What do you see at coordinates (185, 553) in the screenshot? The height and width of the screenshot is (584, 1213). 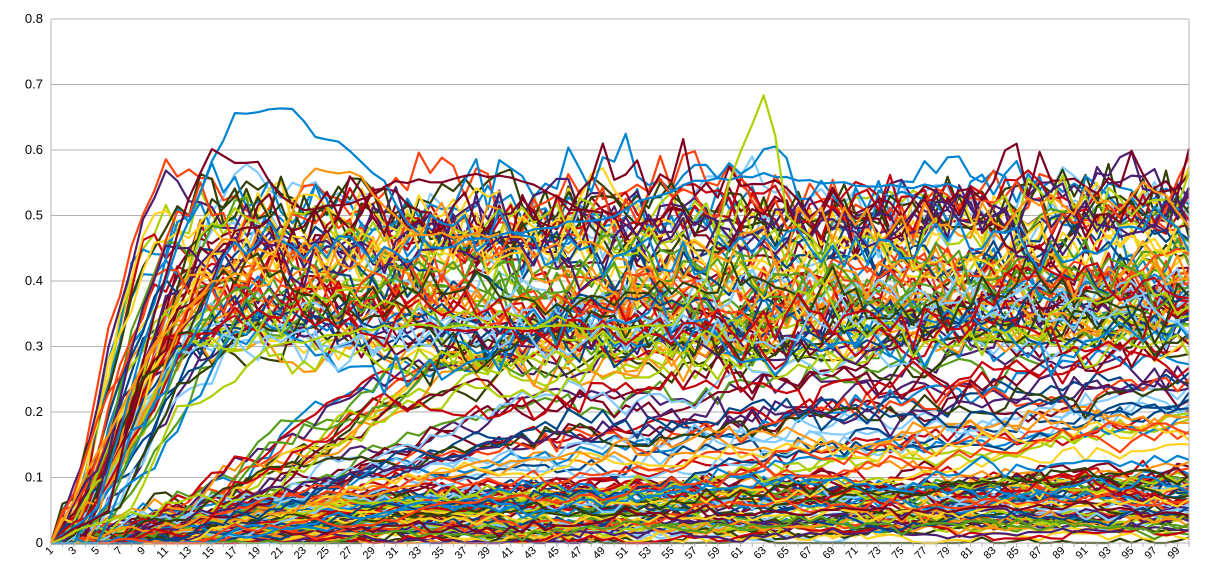 I see `x-tick-label: 13` at bounding box center [185, 553].